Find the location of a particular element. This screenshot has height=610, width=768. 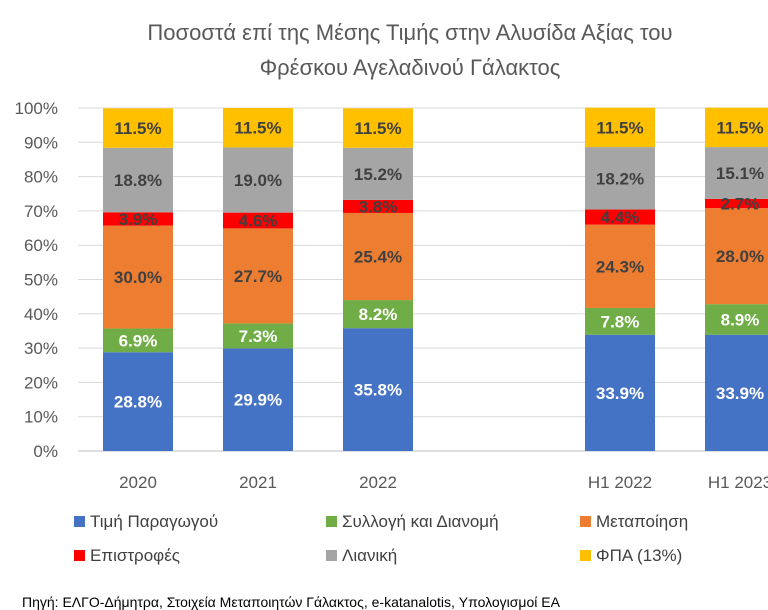

y-tick-label: 30% is located at coordinates (41, 348).